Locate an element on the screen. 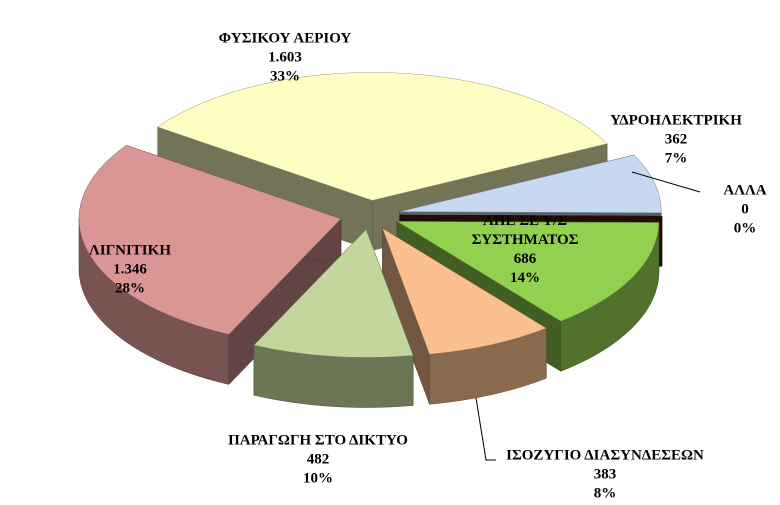 The width and height of the screenshot is (780, 505). value-label: 686 is located at coordinates (525, 259).